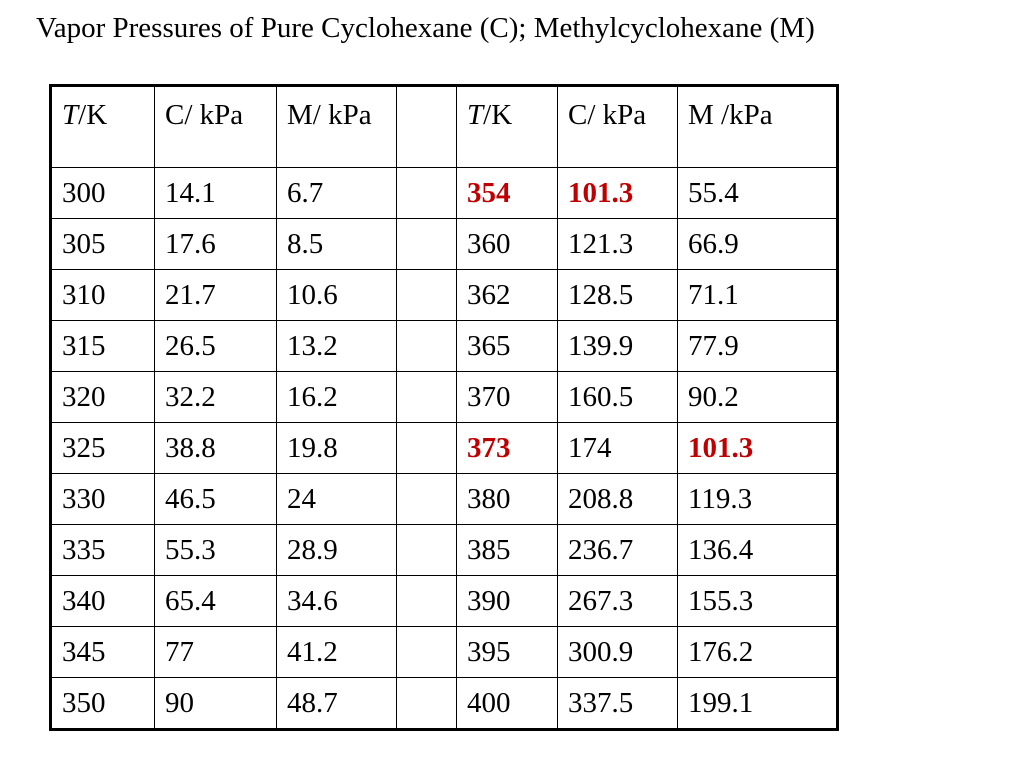 The width and height of the screenshot is (1024, 768). I want to click on cyclohexane-pressure-cell: 26.5, so click(215, 346).